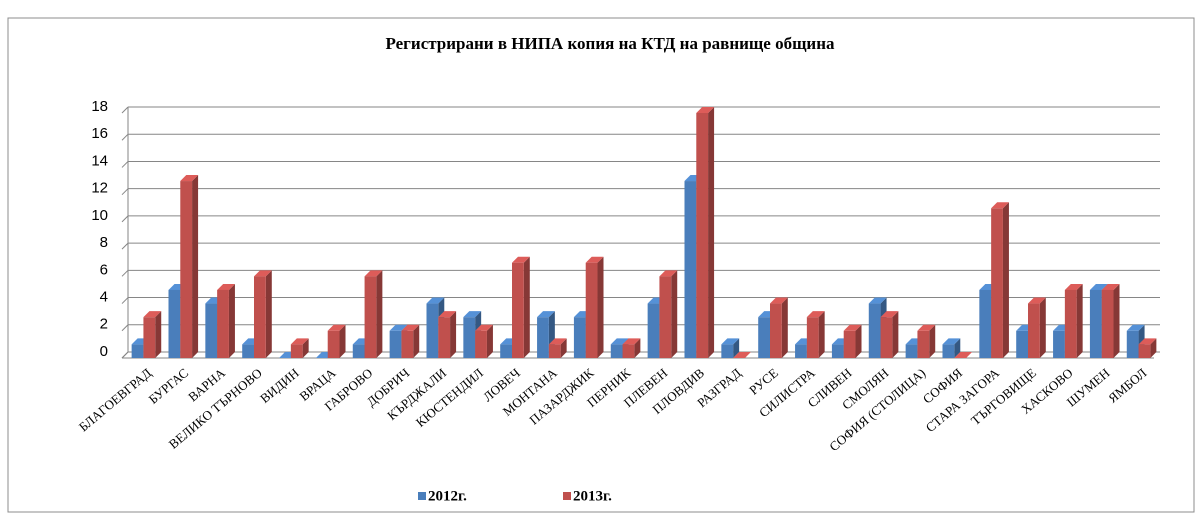 This screenshot has height=513, width=1202. What do you see at coordinates (99, 133) in the screenshot?
I see `y-tick-label: 16` at bounding box center [99, 133].